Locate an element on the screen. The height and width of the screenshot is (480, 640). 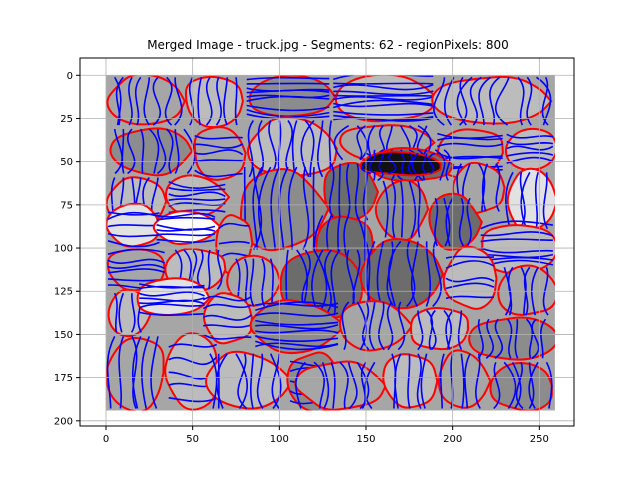
x-tick-label: 250 is located at coordinates (539, 439).